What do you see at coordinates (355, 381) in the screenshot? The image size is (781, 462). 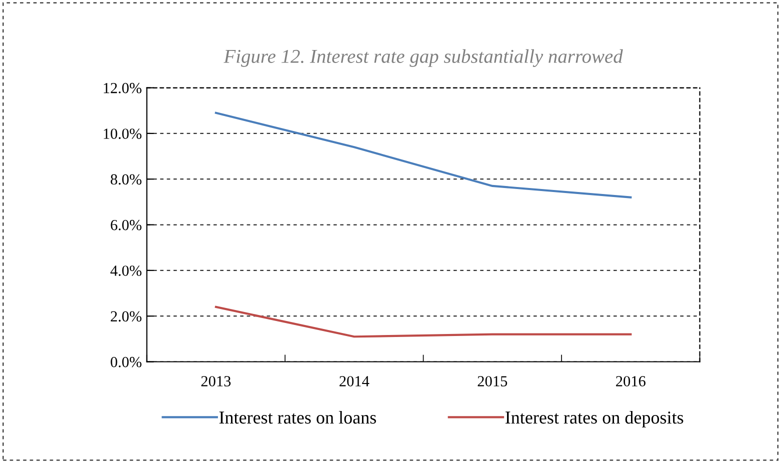 I see `x-tick-label: 2014` at bounding box center [355, 381].